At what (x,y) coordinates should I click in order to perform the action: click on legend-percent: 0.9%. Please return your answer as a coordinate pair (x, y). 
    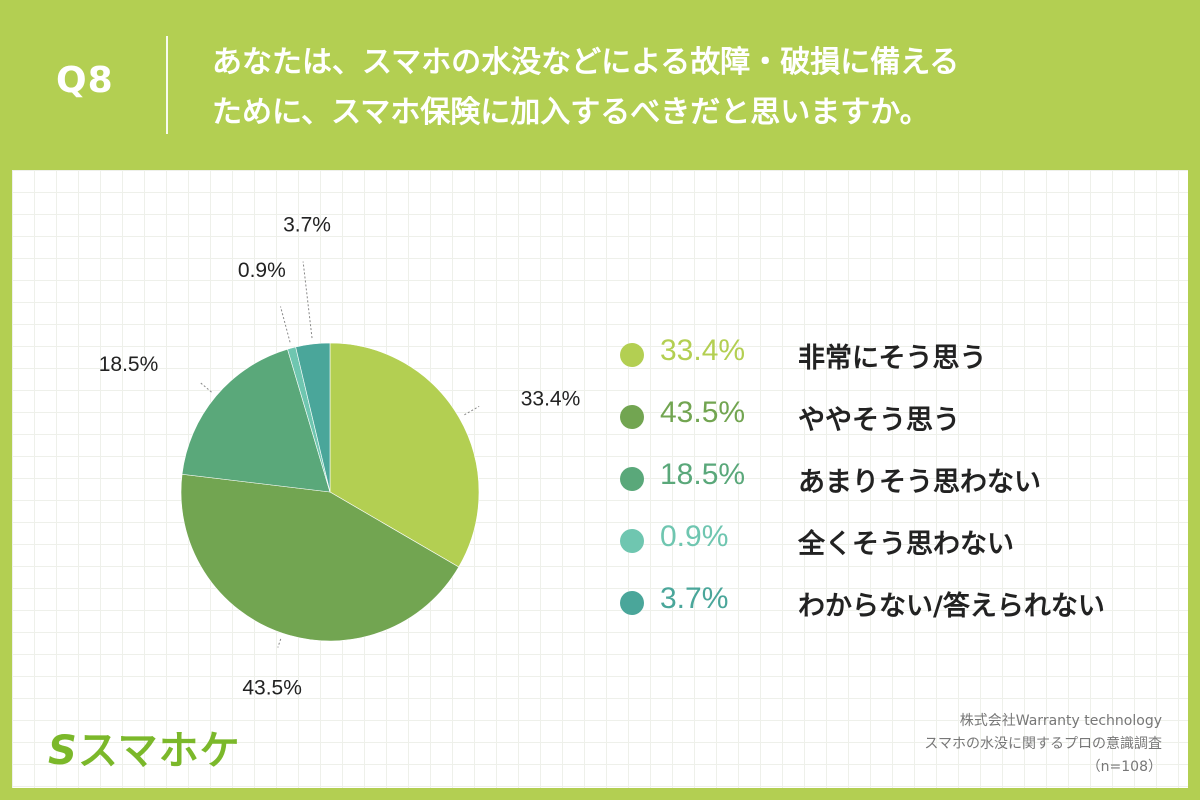
    Looking at the image, I should click on (694, 536).